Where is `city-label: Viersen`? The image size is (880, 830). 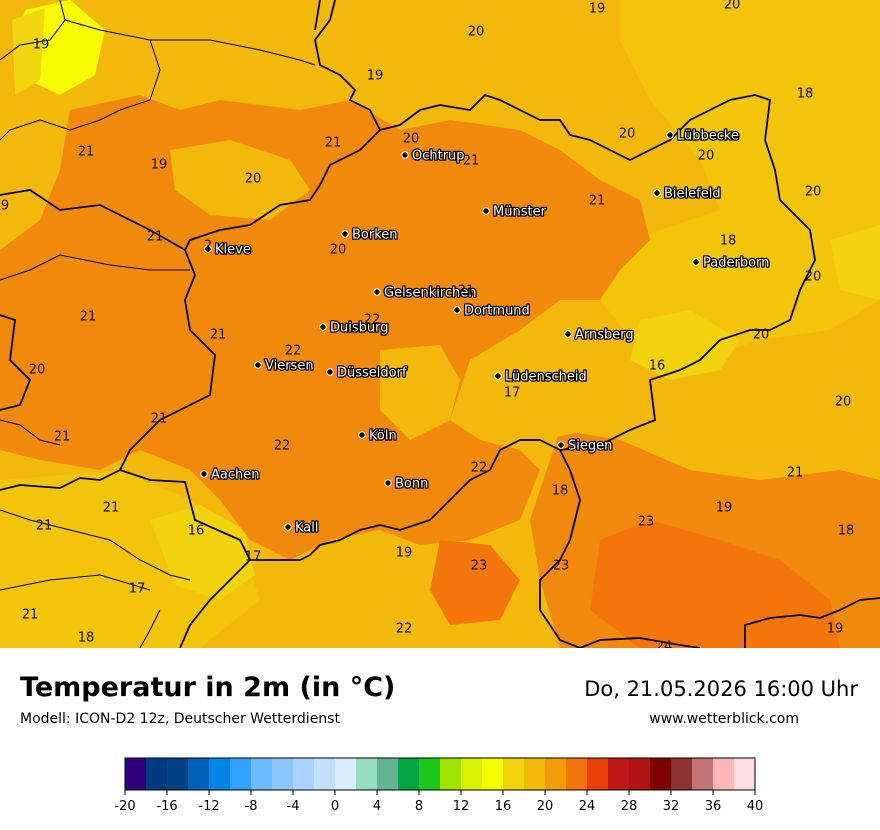 city-label: Viersen is located at coordinates (289, 366).